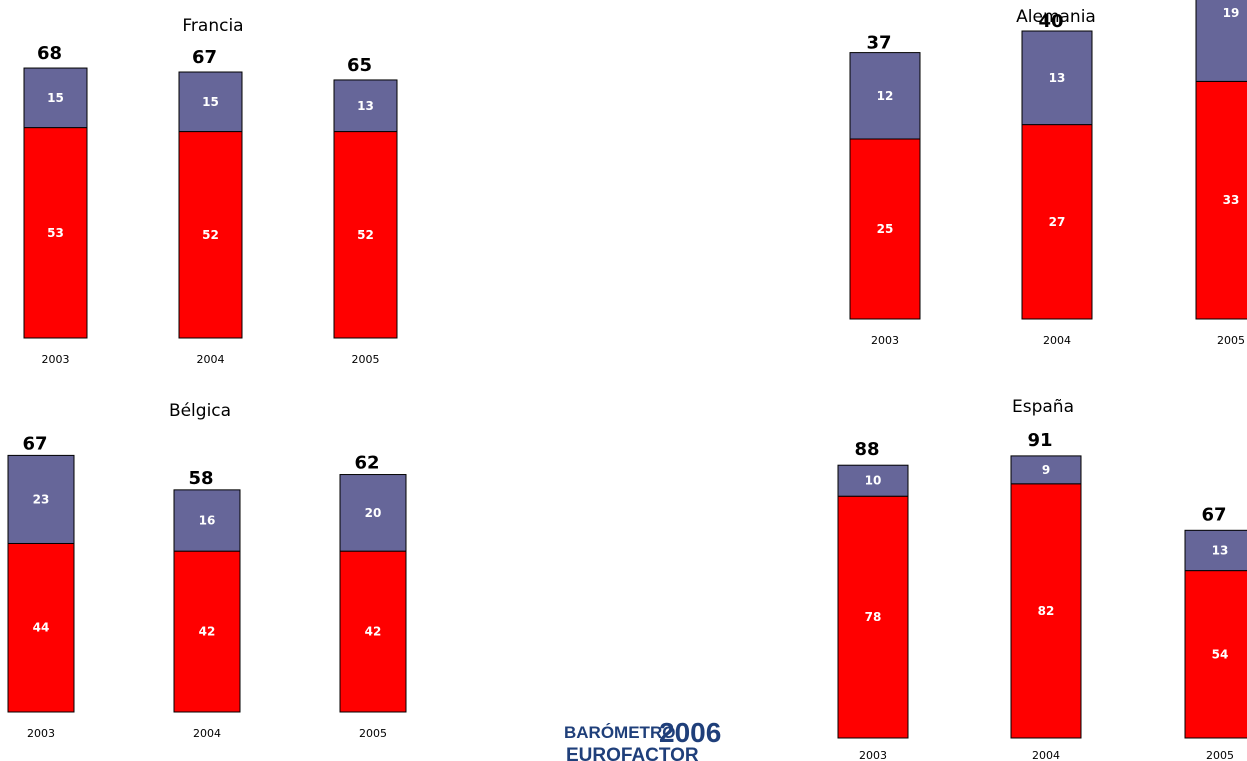 The height and width of the screenshot is (761, 1247). Describe the element at coordinates (1050, 21) in the screenshot. I see `total-label: 40` at that location.